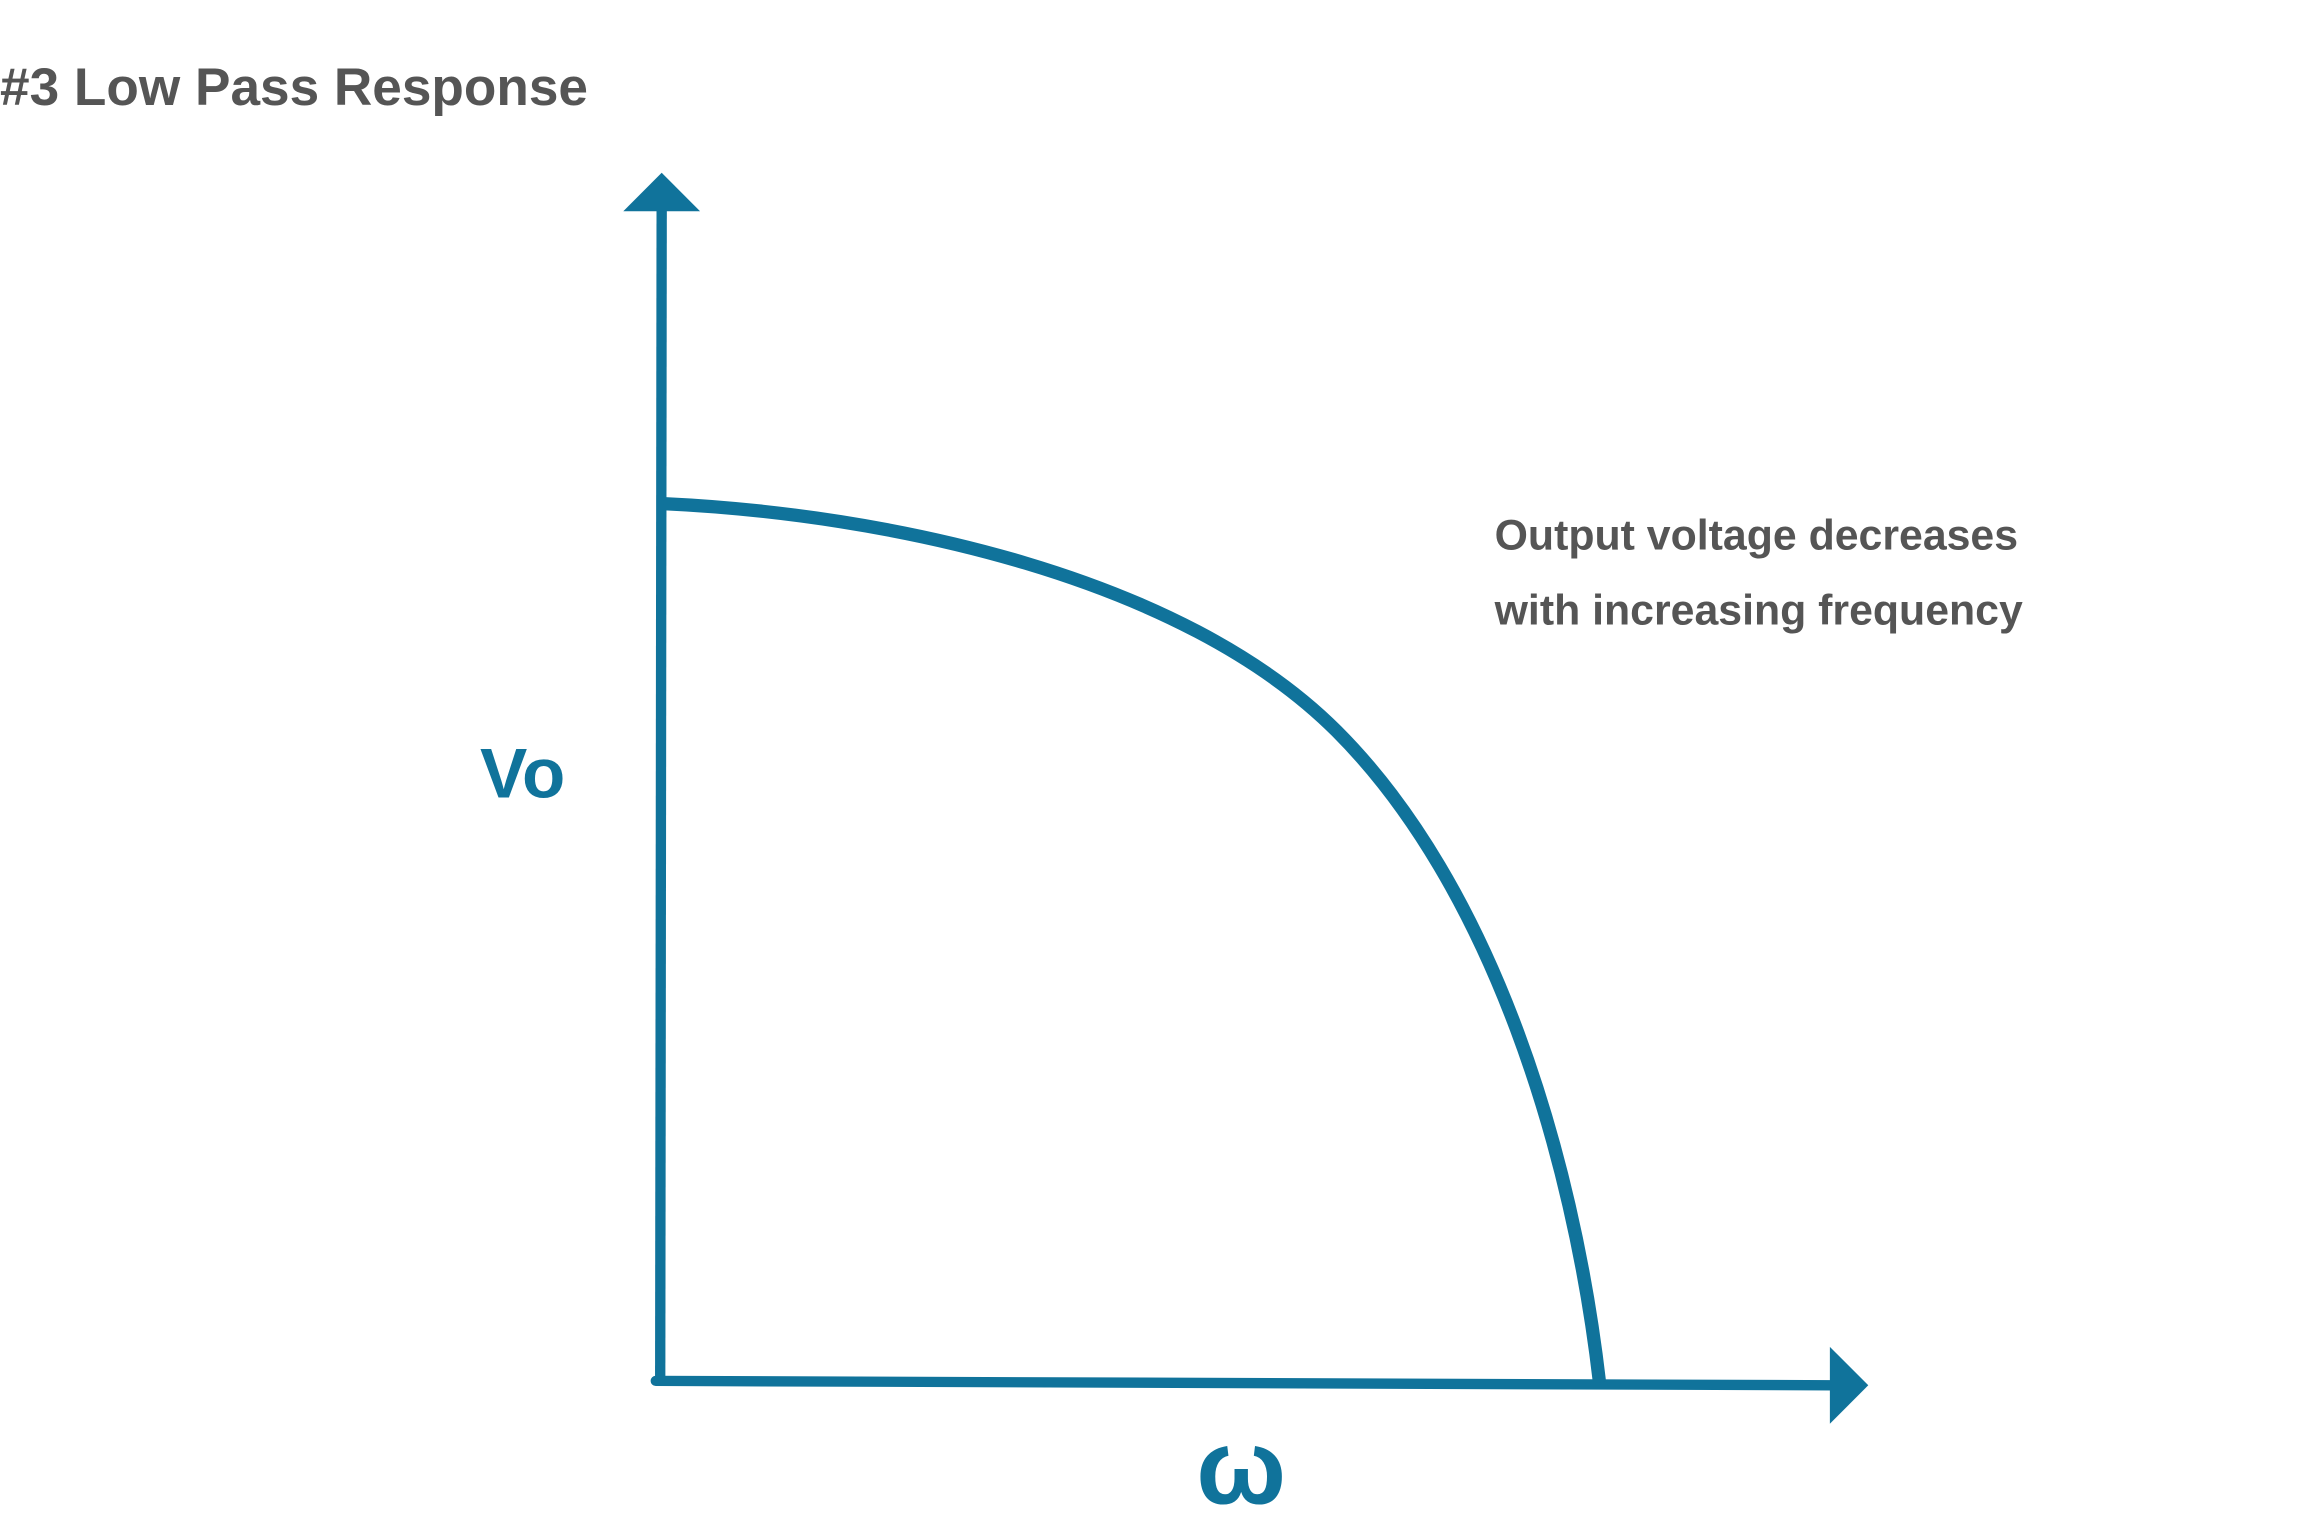 Image resolution: width=2304 pixels, height=1533 pixels. What do you see at coordinates (1756, 535) in the screenshot?
I see `annotation-line-1: Output voltage decreases` at bounding box center [1756, 535].